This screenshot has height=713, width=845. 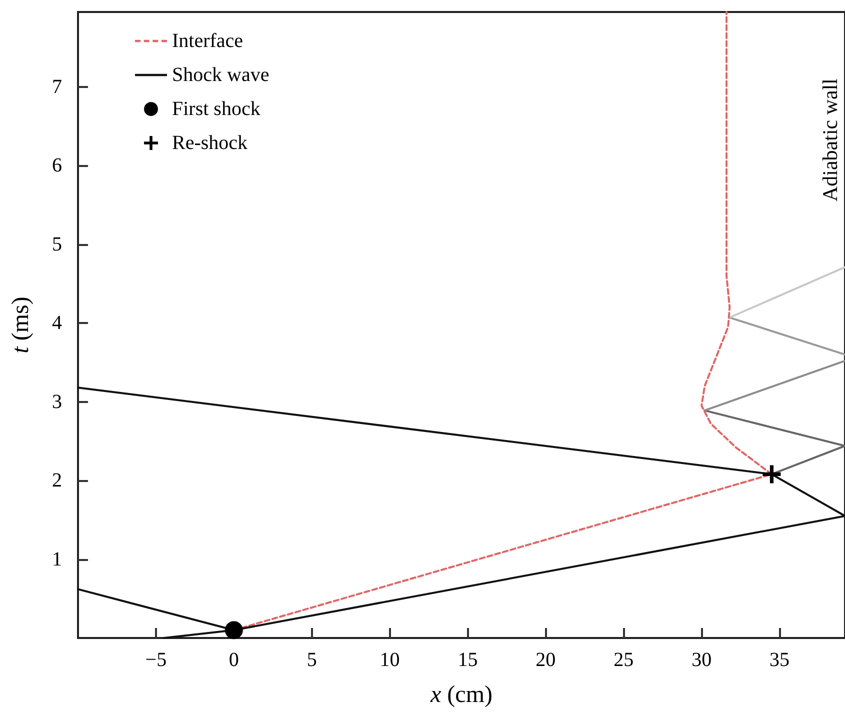 What do you see at coordinates (233, 660) in the screenshot?
I see `x-tick-label: 0` at bounding box center [233, 660].